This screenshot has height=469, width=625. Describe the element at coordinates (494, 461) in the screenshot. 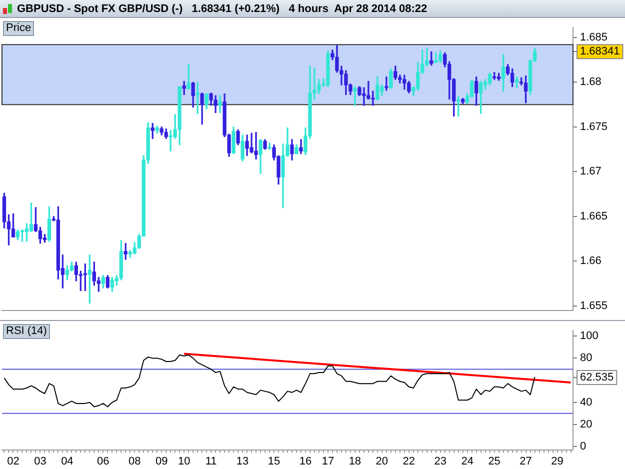

I see `x-tick-label: 25` at that location.